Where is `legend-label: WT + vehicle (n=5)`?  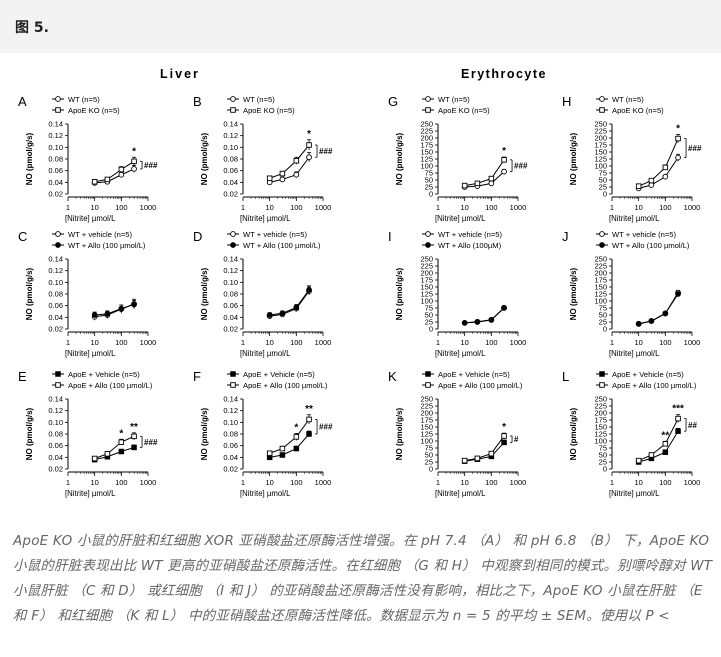
legend-label: WT + vehicle (n=5) is located at coordinates (275, 234).